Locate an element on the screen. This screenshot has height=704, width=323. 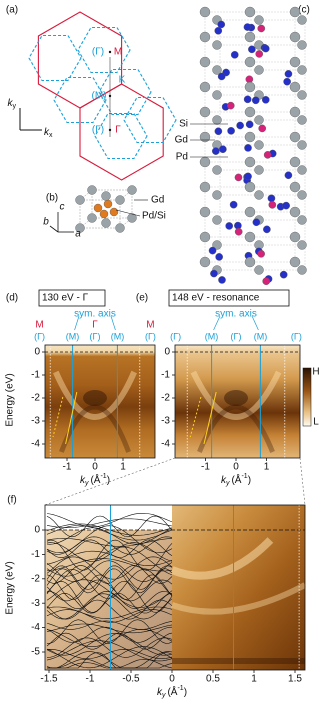
atom-label: Si is located at coordinates (183, 124).